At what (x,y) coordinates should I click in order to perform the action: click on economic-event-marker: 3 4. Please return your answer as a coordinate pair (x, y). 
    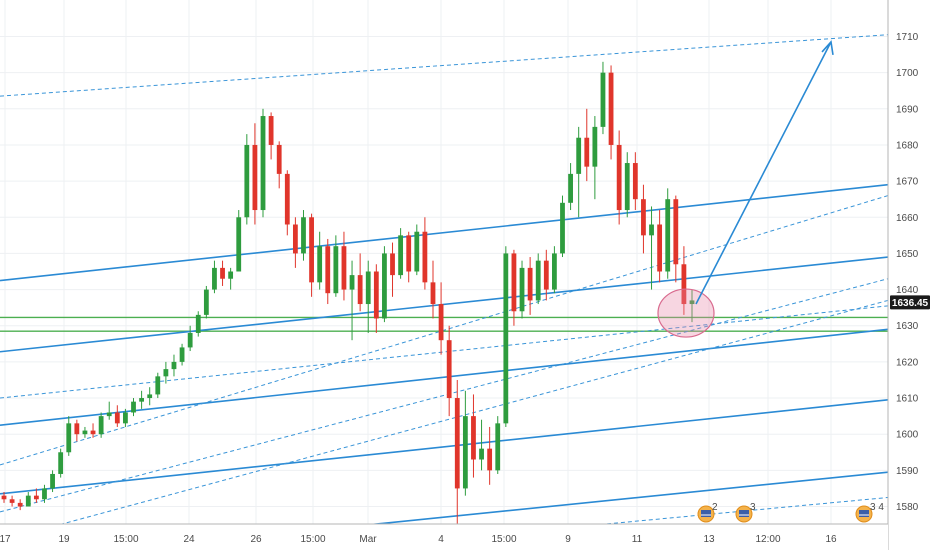
    Looking at the image, I should click on (869, 512).